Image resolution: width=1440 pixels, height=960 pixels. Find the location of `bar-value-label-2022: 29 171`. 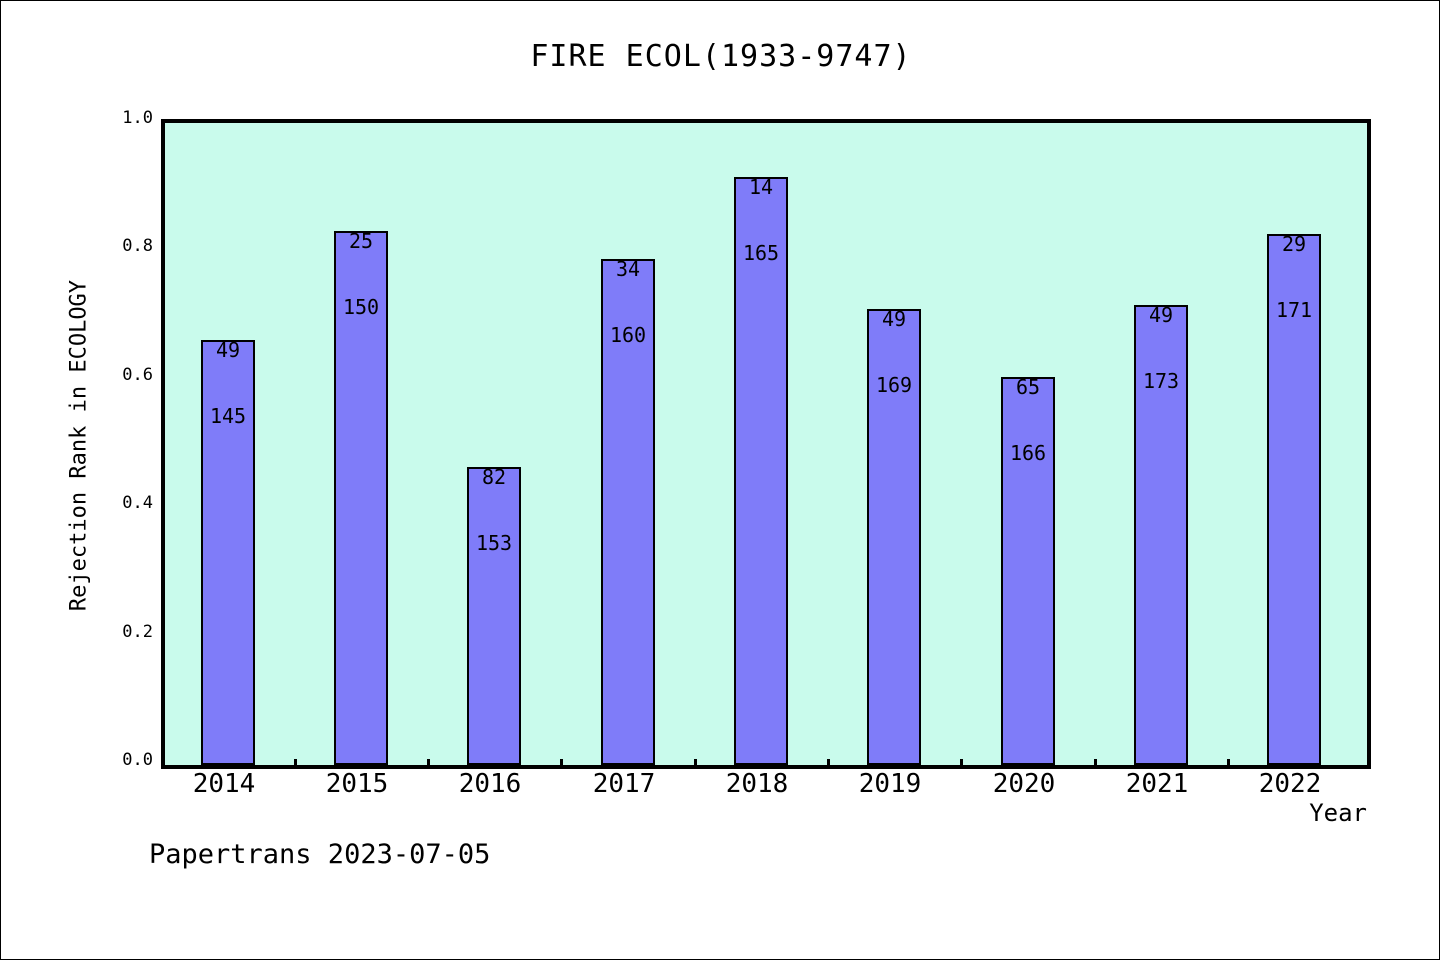

bar-value-label-2022: 29 171 is located at coordinates (1294, 277).